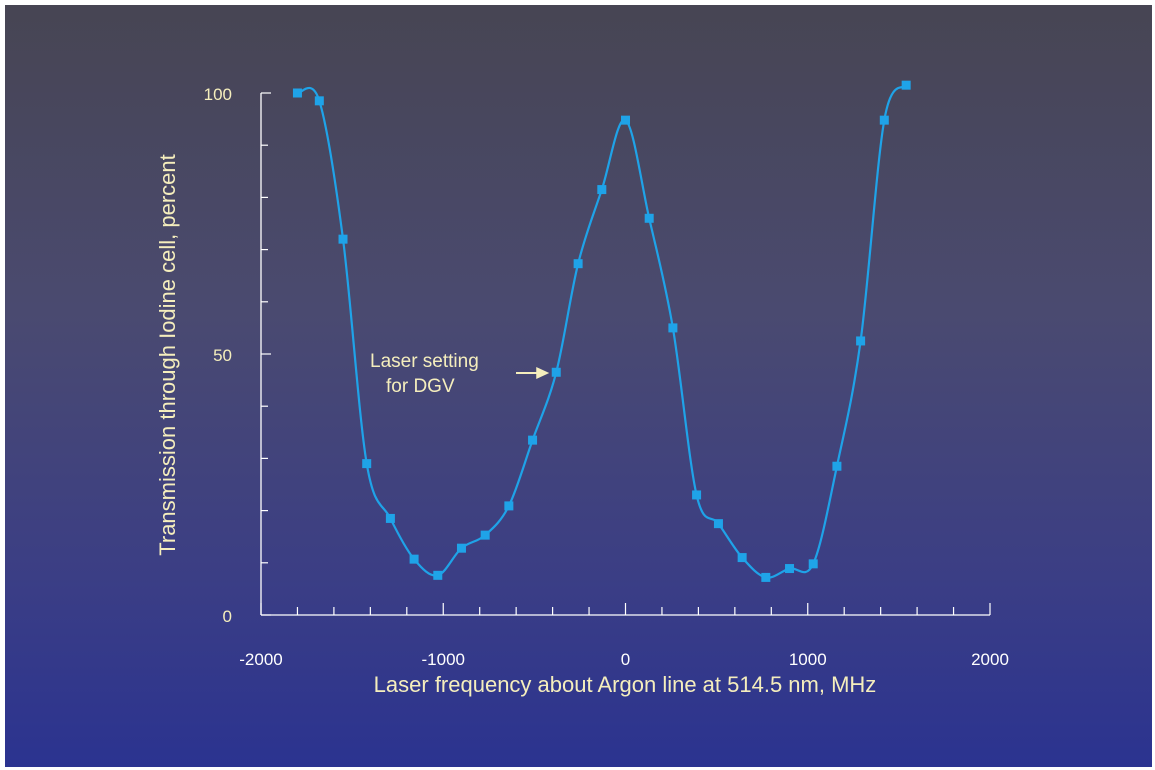 This screenshot has width=1155, height=770. What do you see at coordinates (625, 659) in the screenshot?
I see `x-tick-label: 0` at bounding box center [625, 659].